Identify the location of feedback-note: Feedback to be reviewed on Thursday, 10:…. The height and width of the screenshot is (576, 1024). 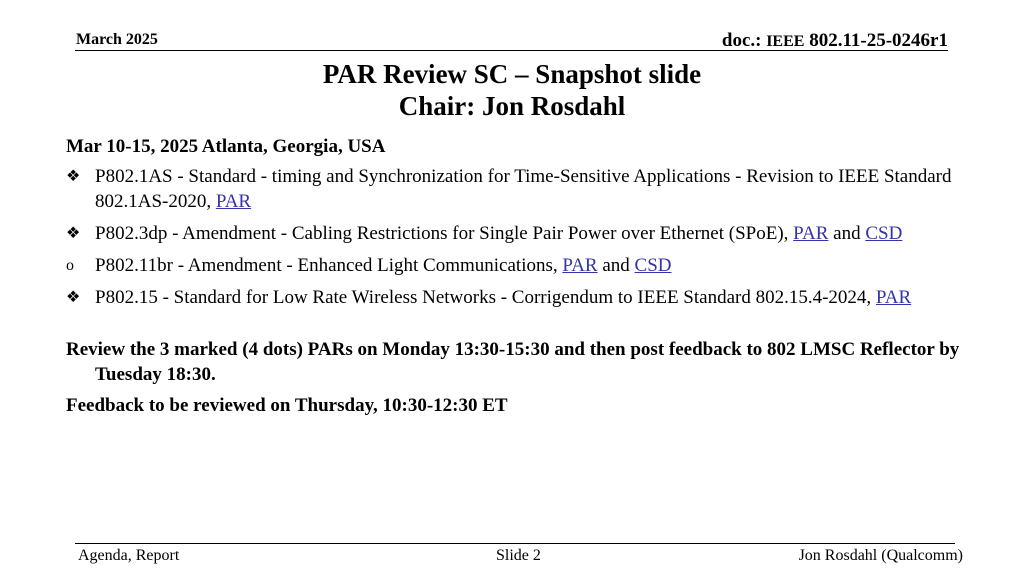
(287, 405).